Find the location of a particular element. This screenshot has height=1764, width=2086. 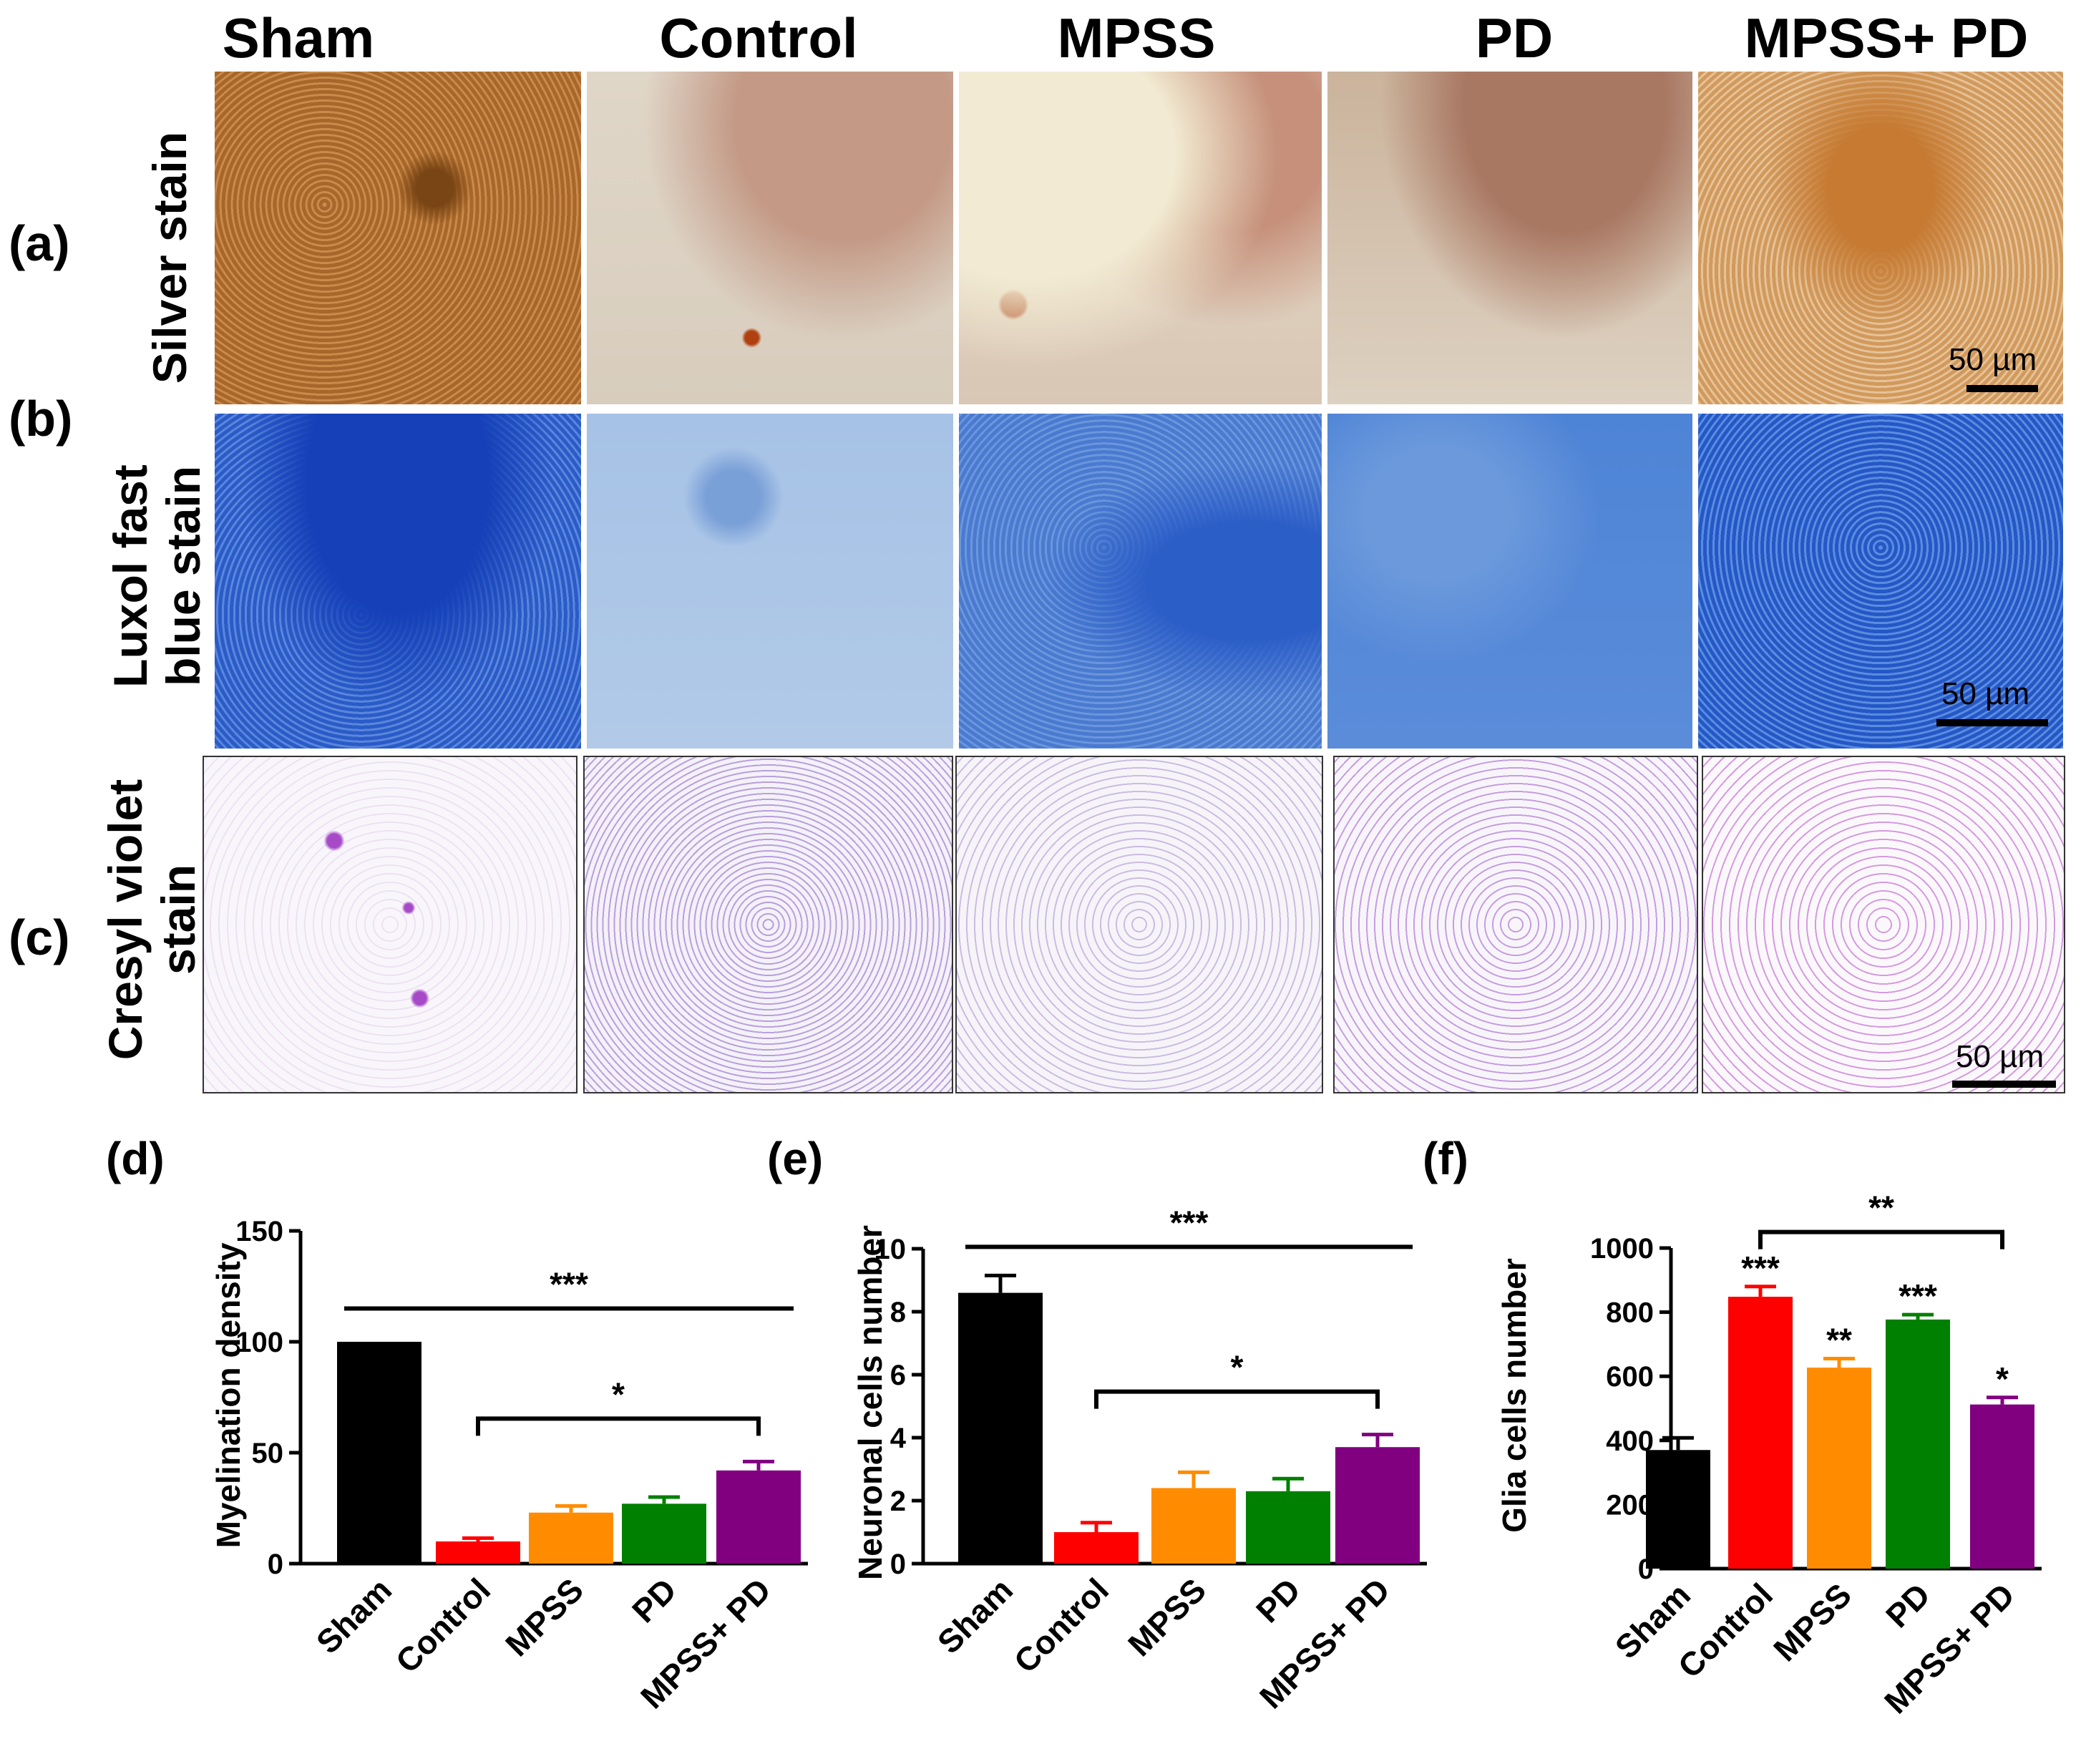

column-title-mpss-pd: MPSS+ PD is located at coordinates (1886, 37).